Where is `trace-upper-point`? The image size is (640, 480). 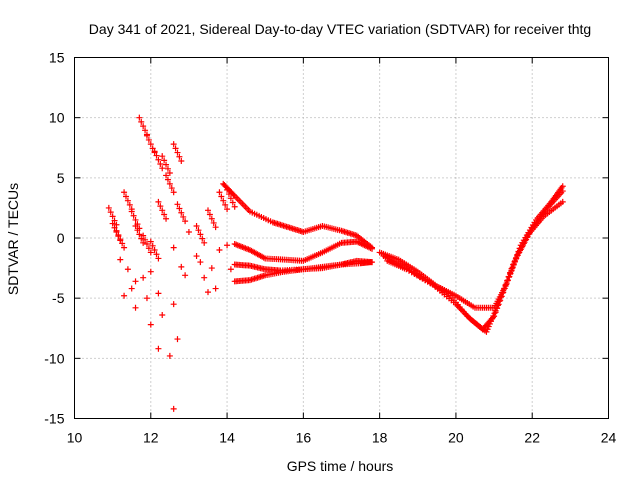 trace-upper-point is located at coordinates (233, 194).